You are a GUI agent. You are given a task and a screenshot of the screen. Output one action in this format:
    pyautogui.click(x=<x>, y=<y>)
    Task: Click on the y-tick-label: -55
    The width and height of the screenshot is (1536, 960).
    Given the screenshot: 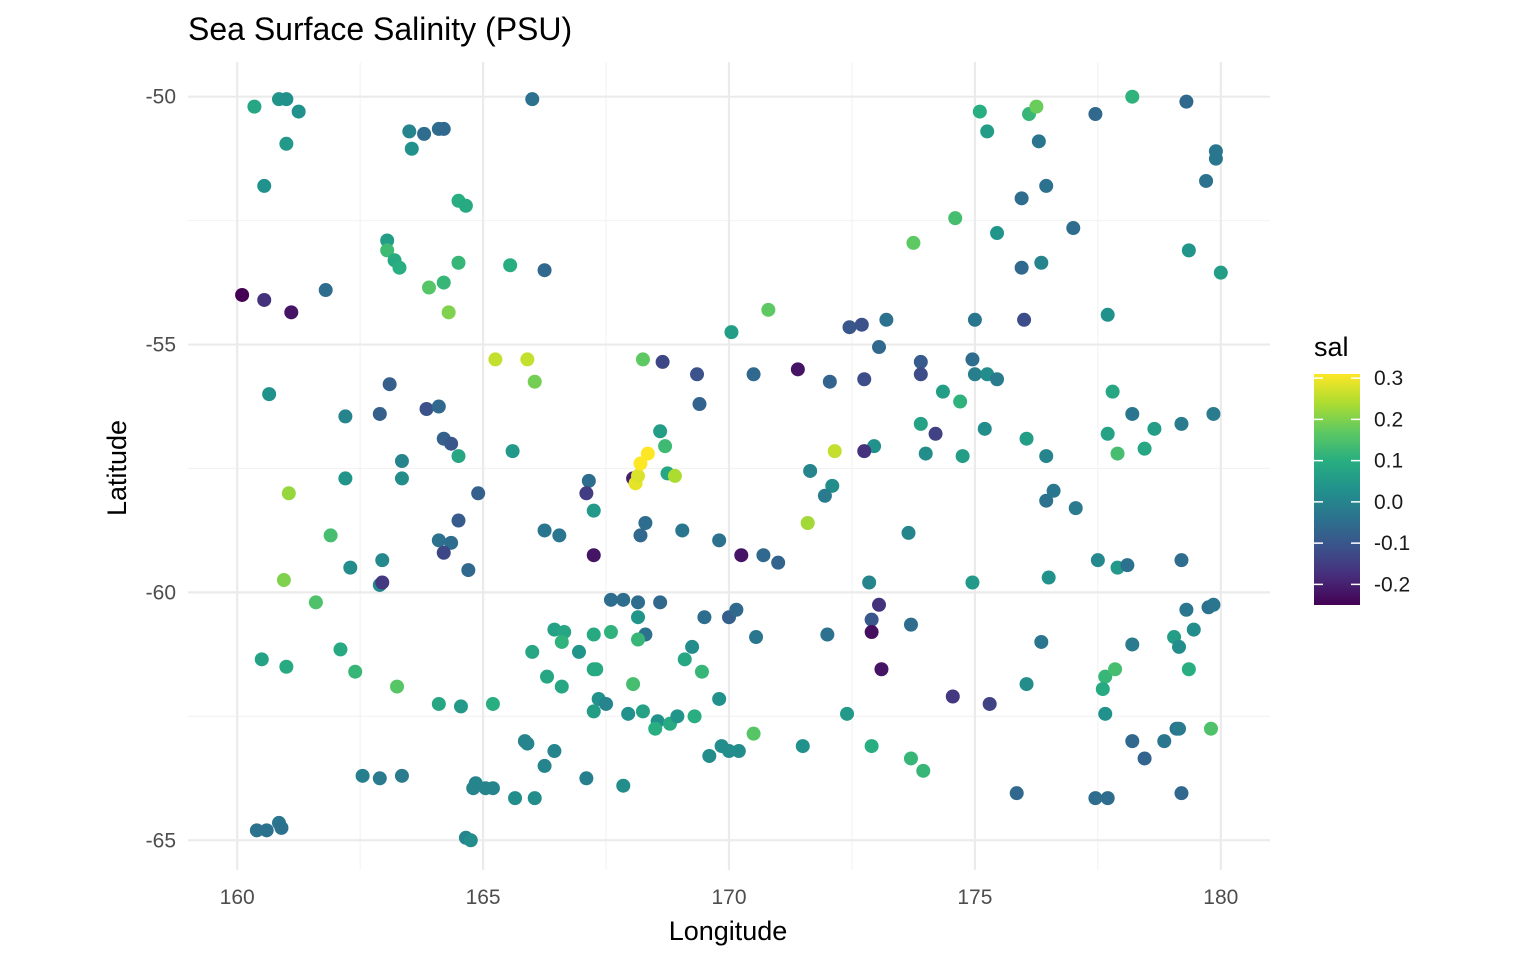 What is the action you would take?
    pyautogui.click(x=161, y=345)
    